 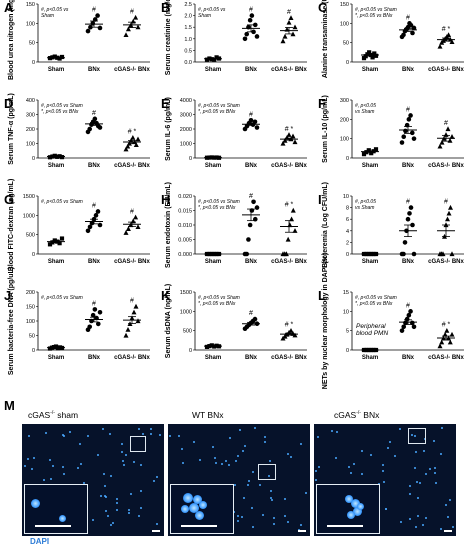 I want to click on y-tick-label-j-2: 100, so click(x=30, y=322).